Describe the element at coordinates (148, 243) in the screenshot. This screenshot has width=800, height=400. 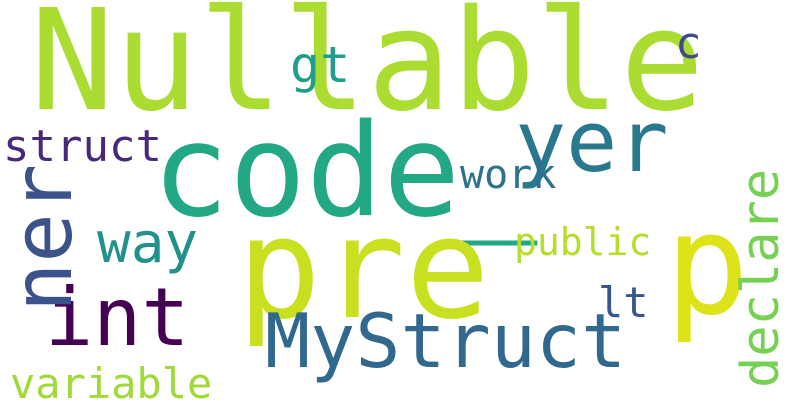
I see `word-way: way` at that location.